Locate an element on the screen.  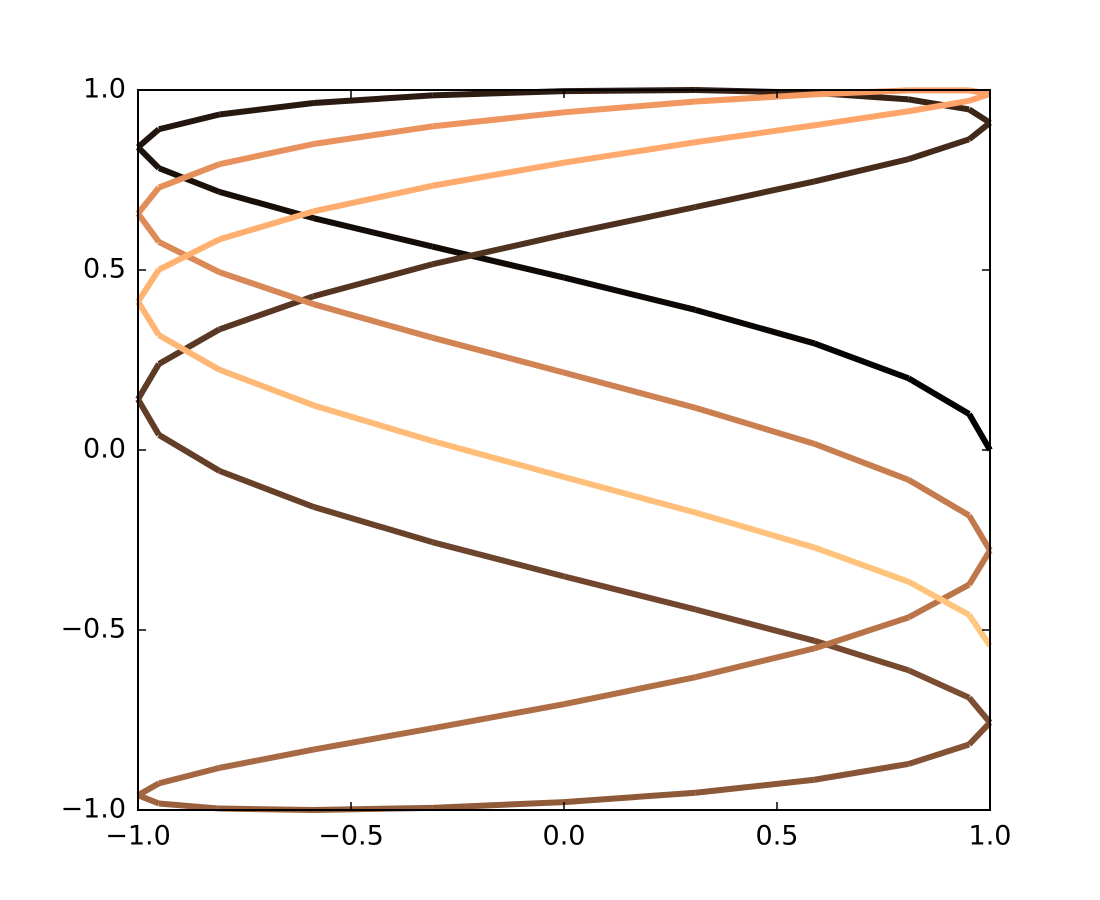
y-tick-label: 0.0 is located at coordinates (104, 449).